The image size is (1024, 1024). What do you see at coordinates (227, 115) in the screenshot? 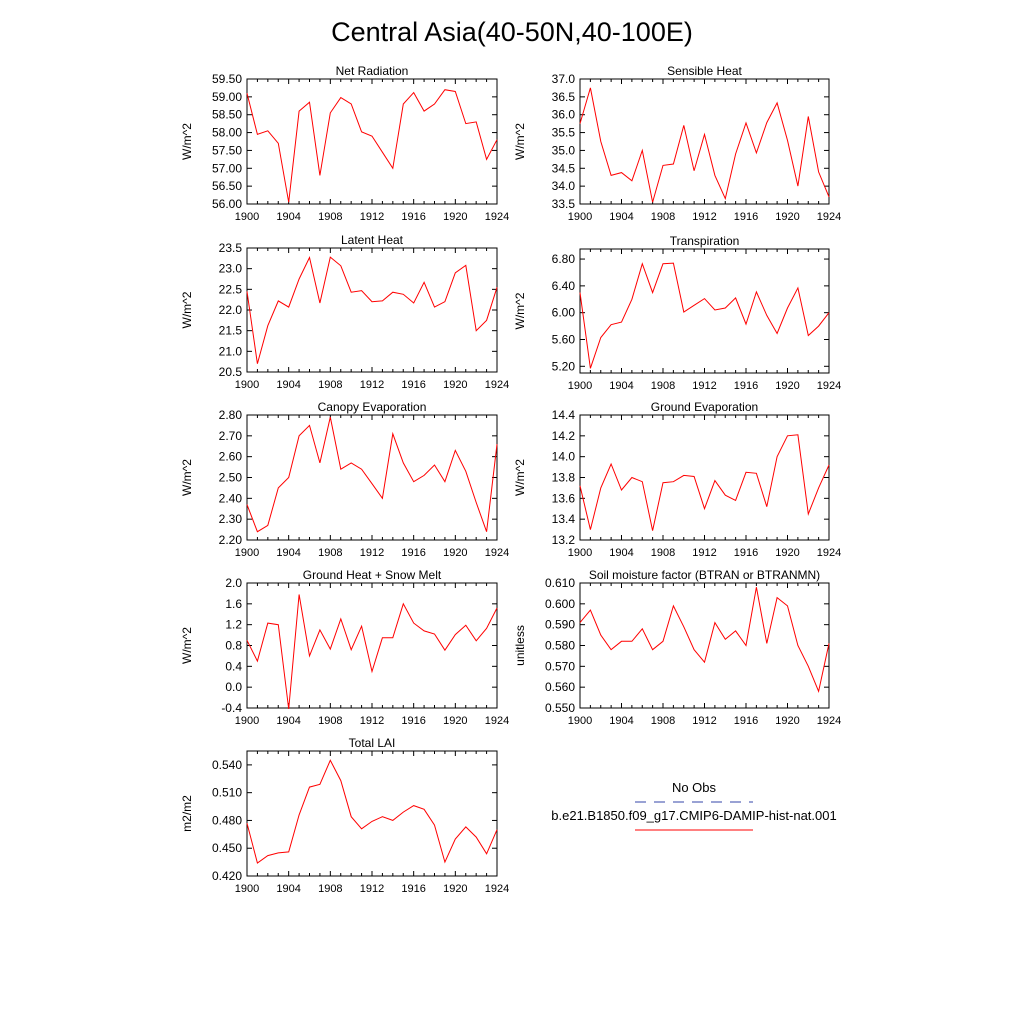
I see `y-tick-label: 58.50` at bounding box center [227, 115].